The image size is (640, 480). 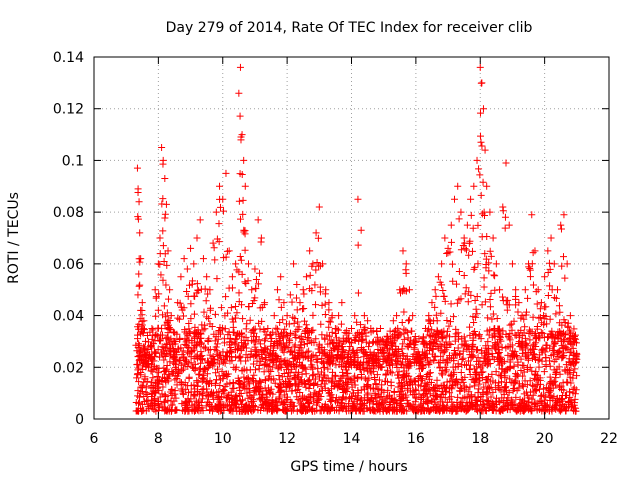 I want to click on y-tick-label: 0.14, so click(x=68, y=58).